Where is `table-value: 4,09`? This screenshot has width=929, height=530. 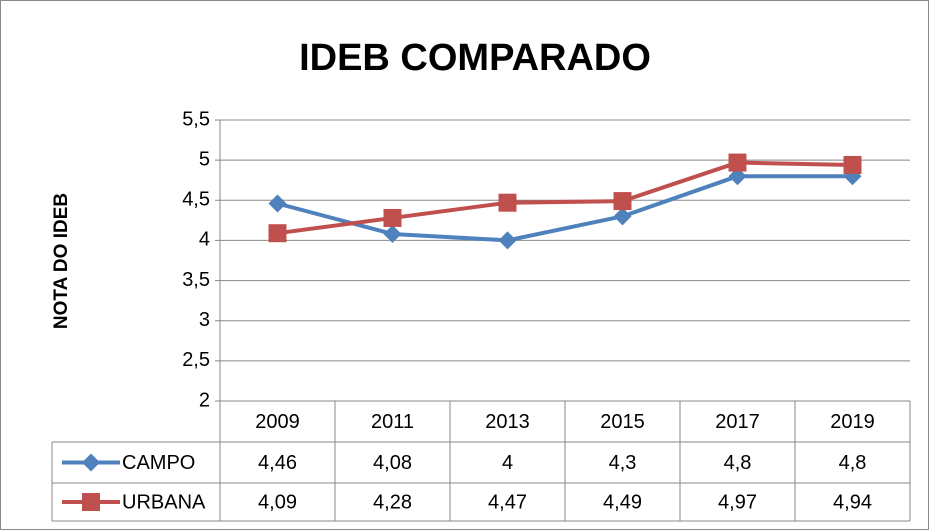
table-value: 4,09 is located at coordinates (277, 502).